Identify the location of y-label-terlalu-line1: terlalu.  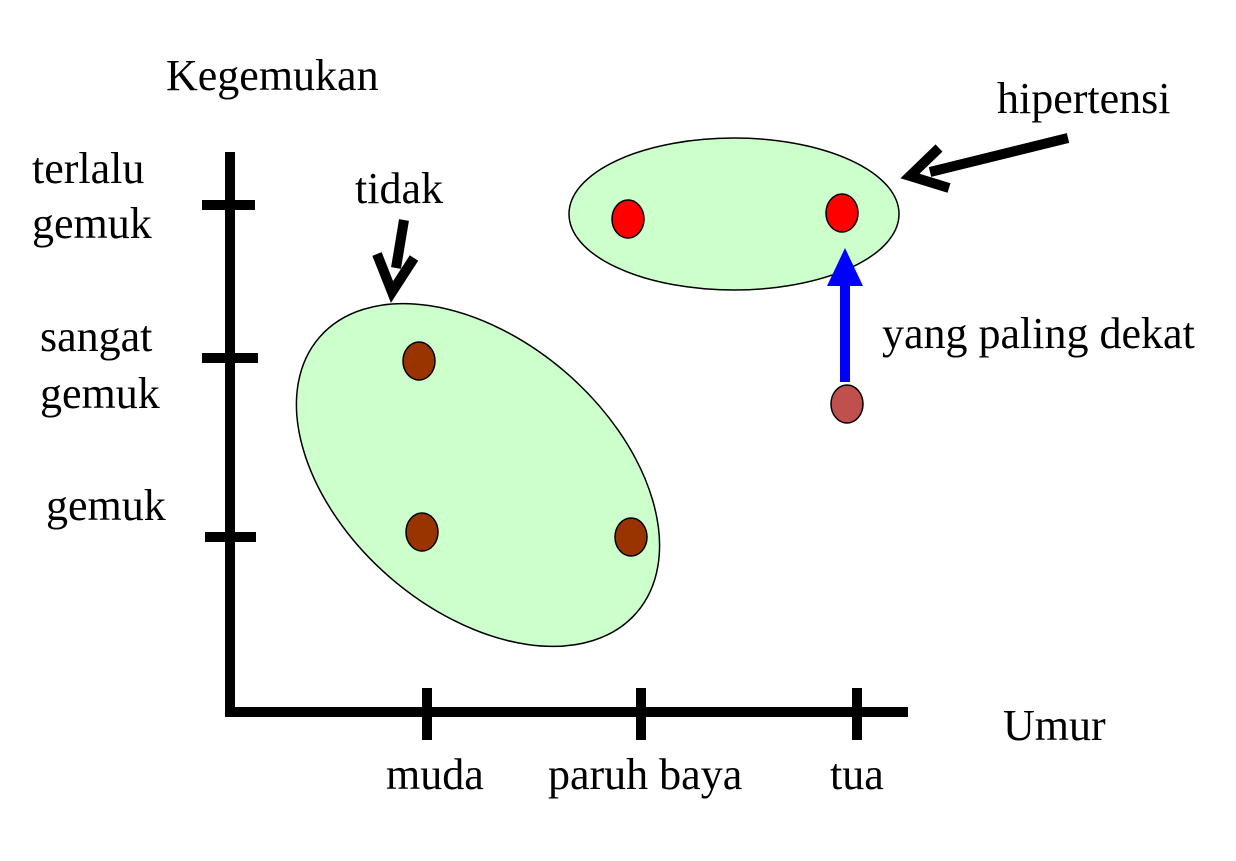
(88, 168).